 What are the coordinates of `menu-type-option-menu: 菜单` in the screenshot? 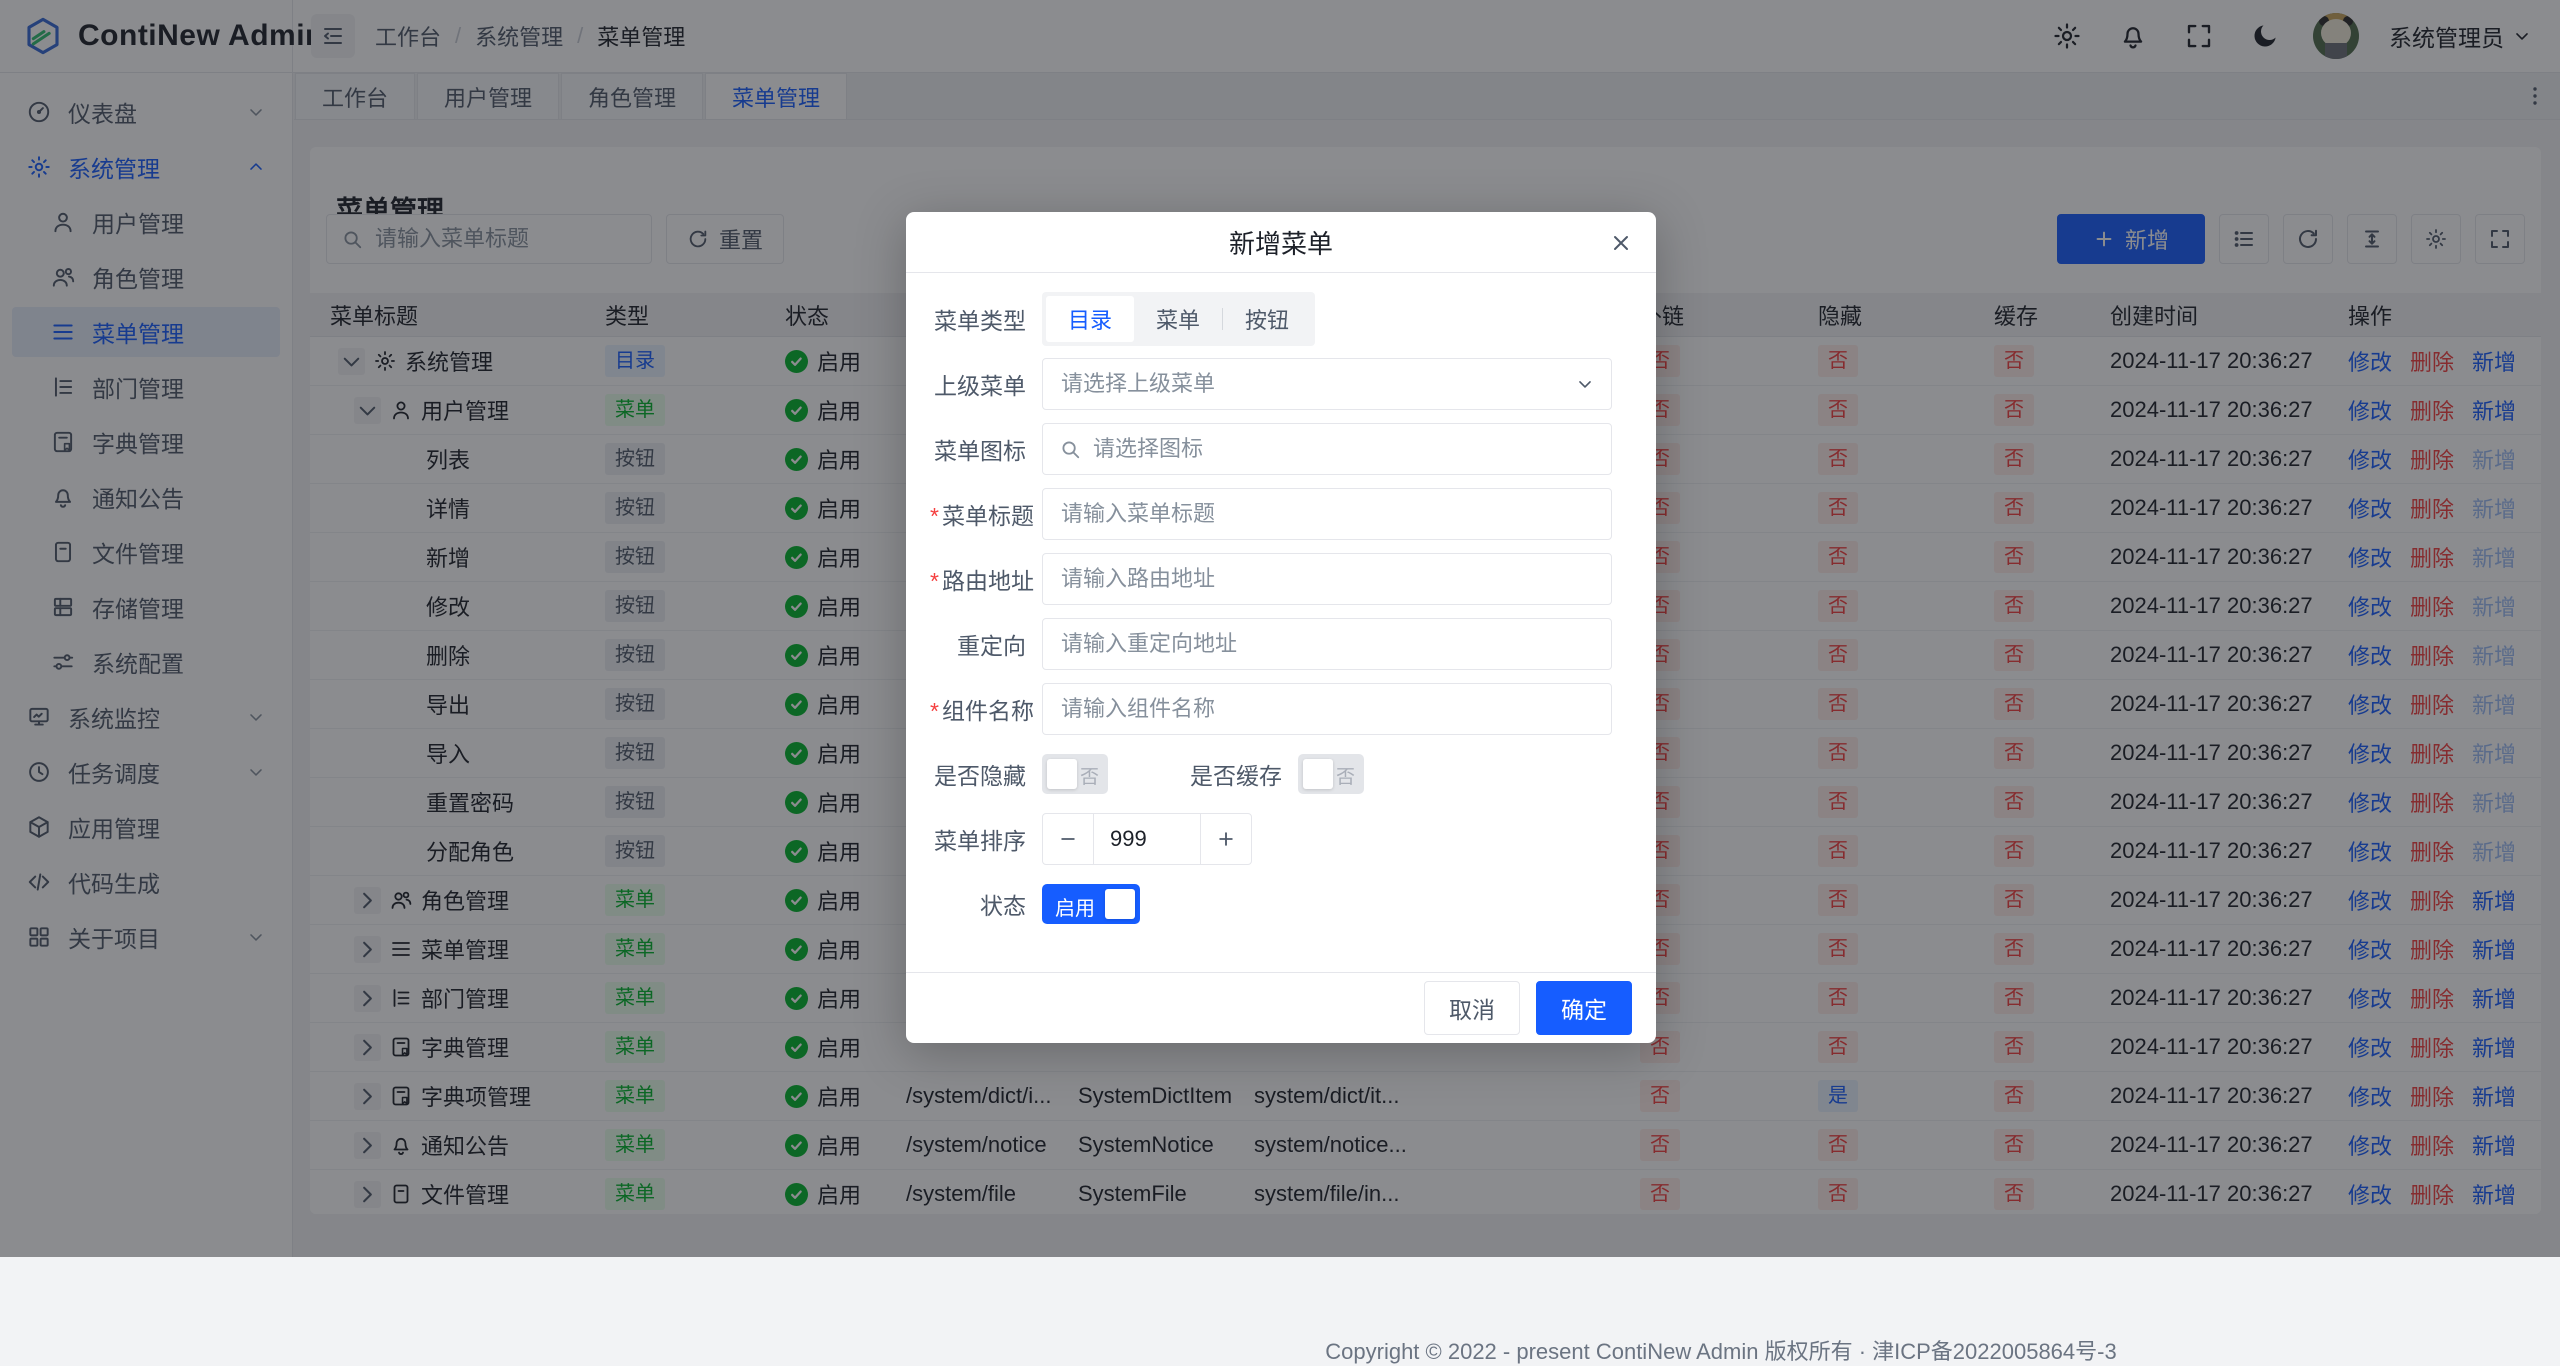 It's located at (1178, 320).